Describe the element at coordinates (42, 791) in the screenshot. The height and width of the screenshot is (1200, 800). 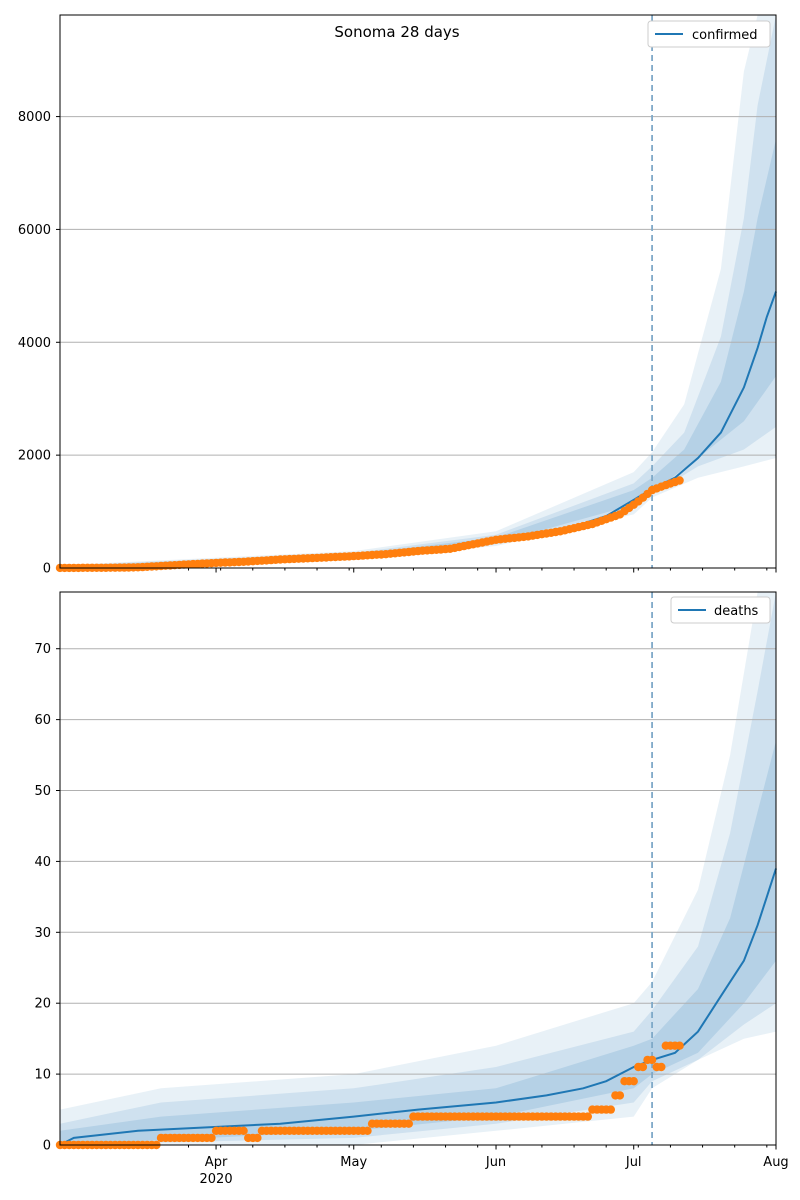
I see `y-tick-label: 50` at that location.